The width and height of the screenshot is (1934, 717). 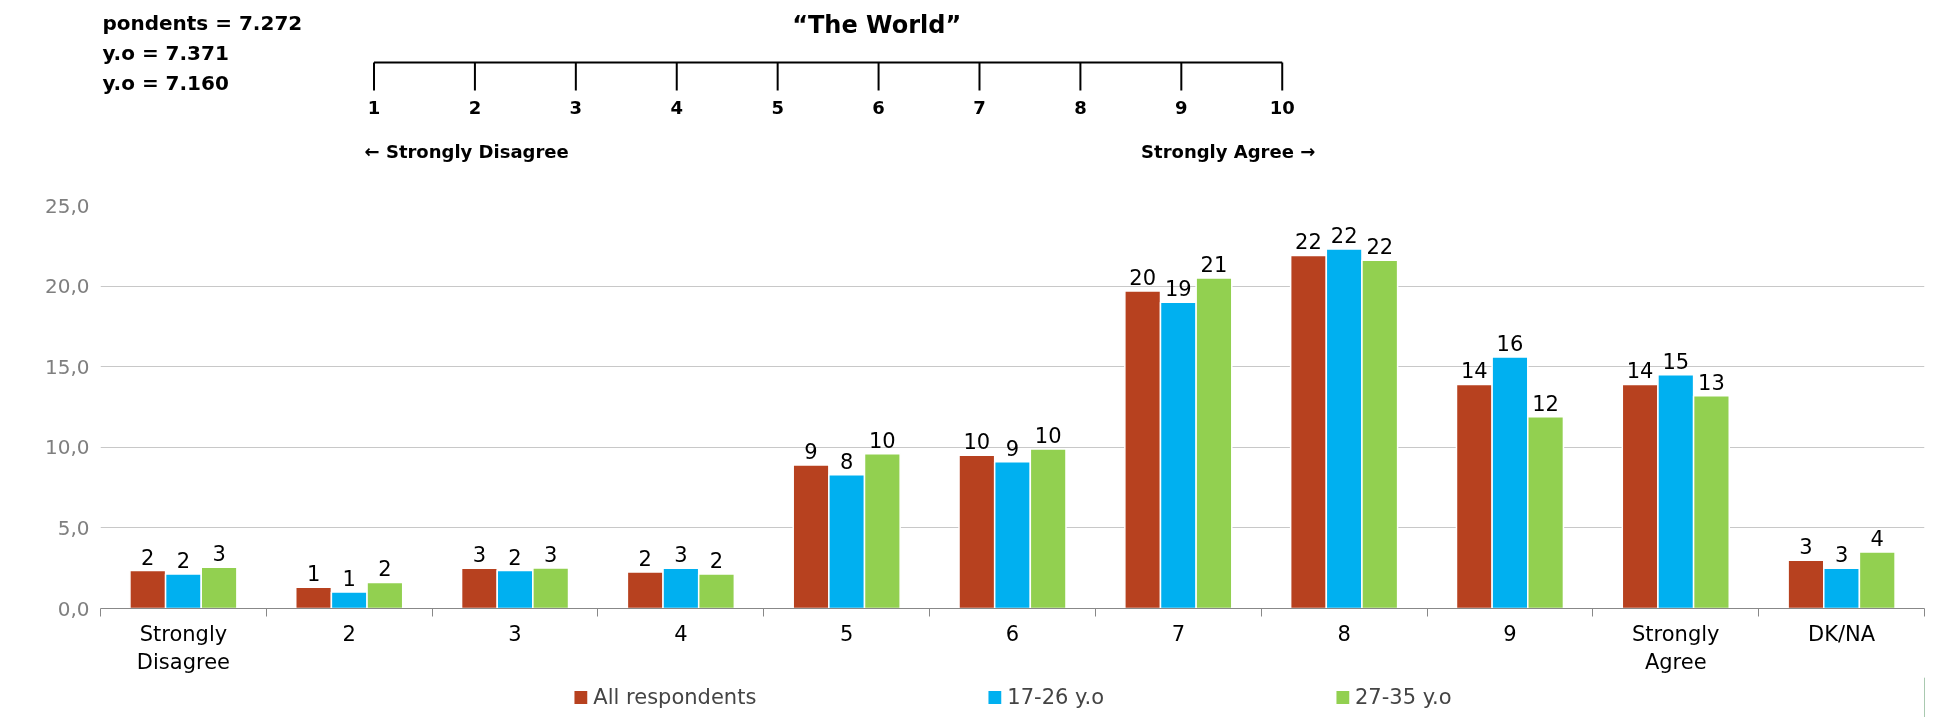 I want to click on data-label: 15, so click(x=1676, y=361).